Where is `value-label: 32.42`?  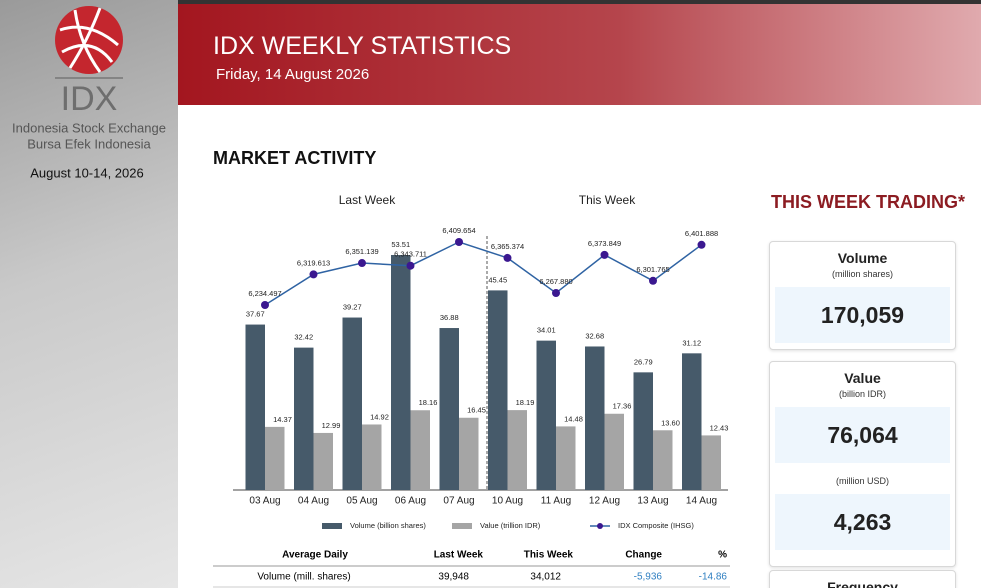
value-label: 32.42 is located at coordinates (303, 337).